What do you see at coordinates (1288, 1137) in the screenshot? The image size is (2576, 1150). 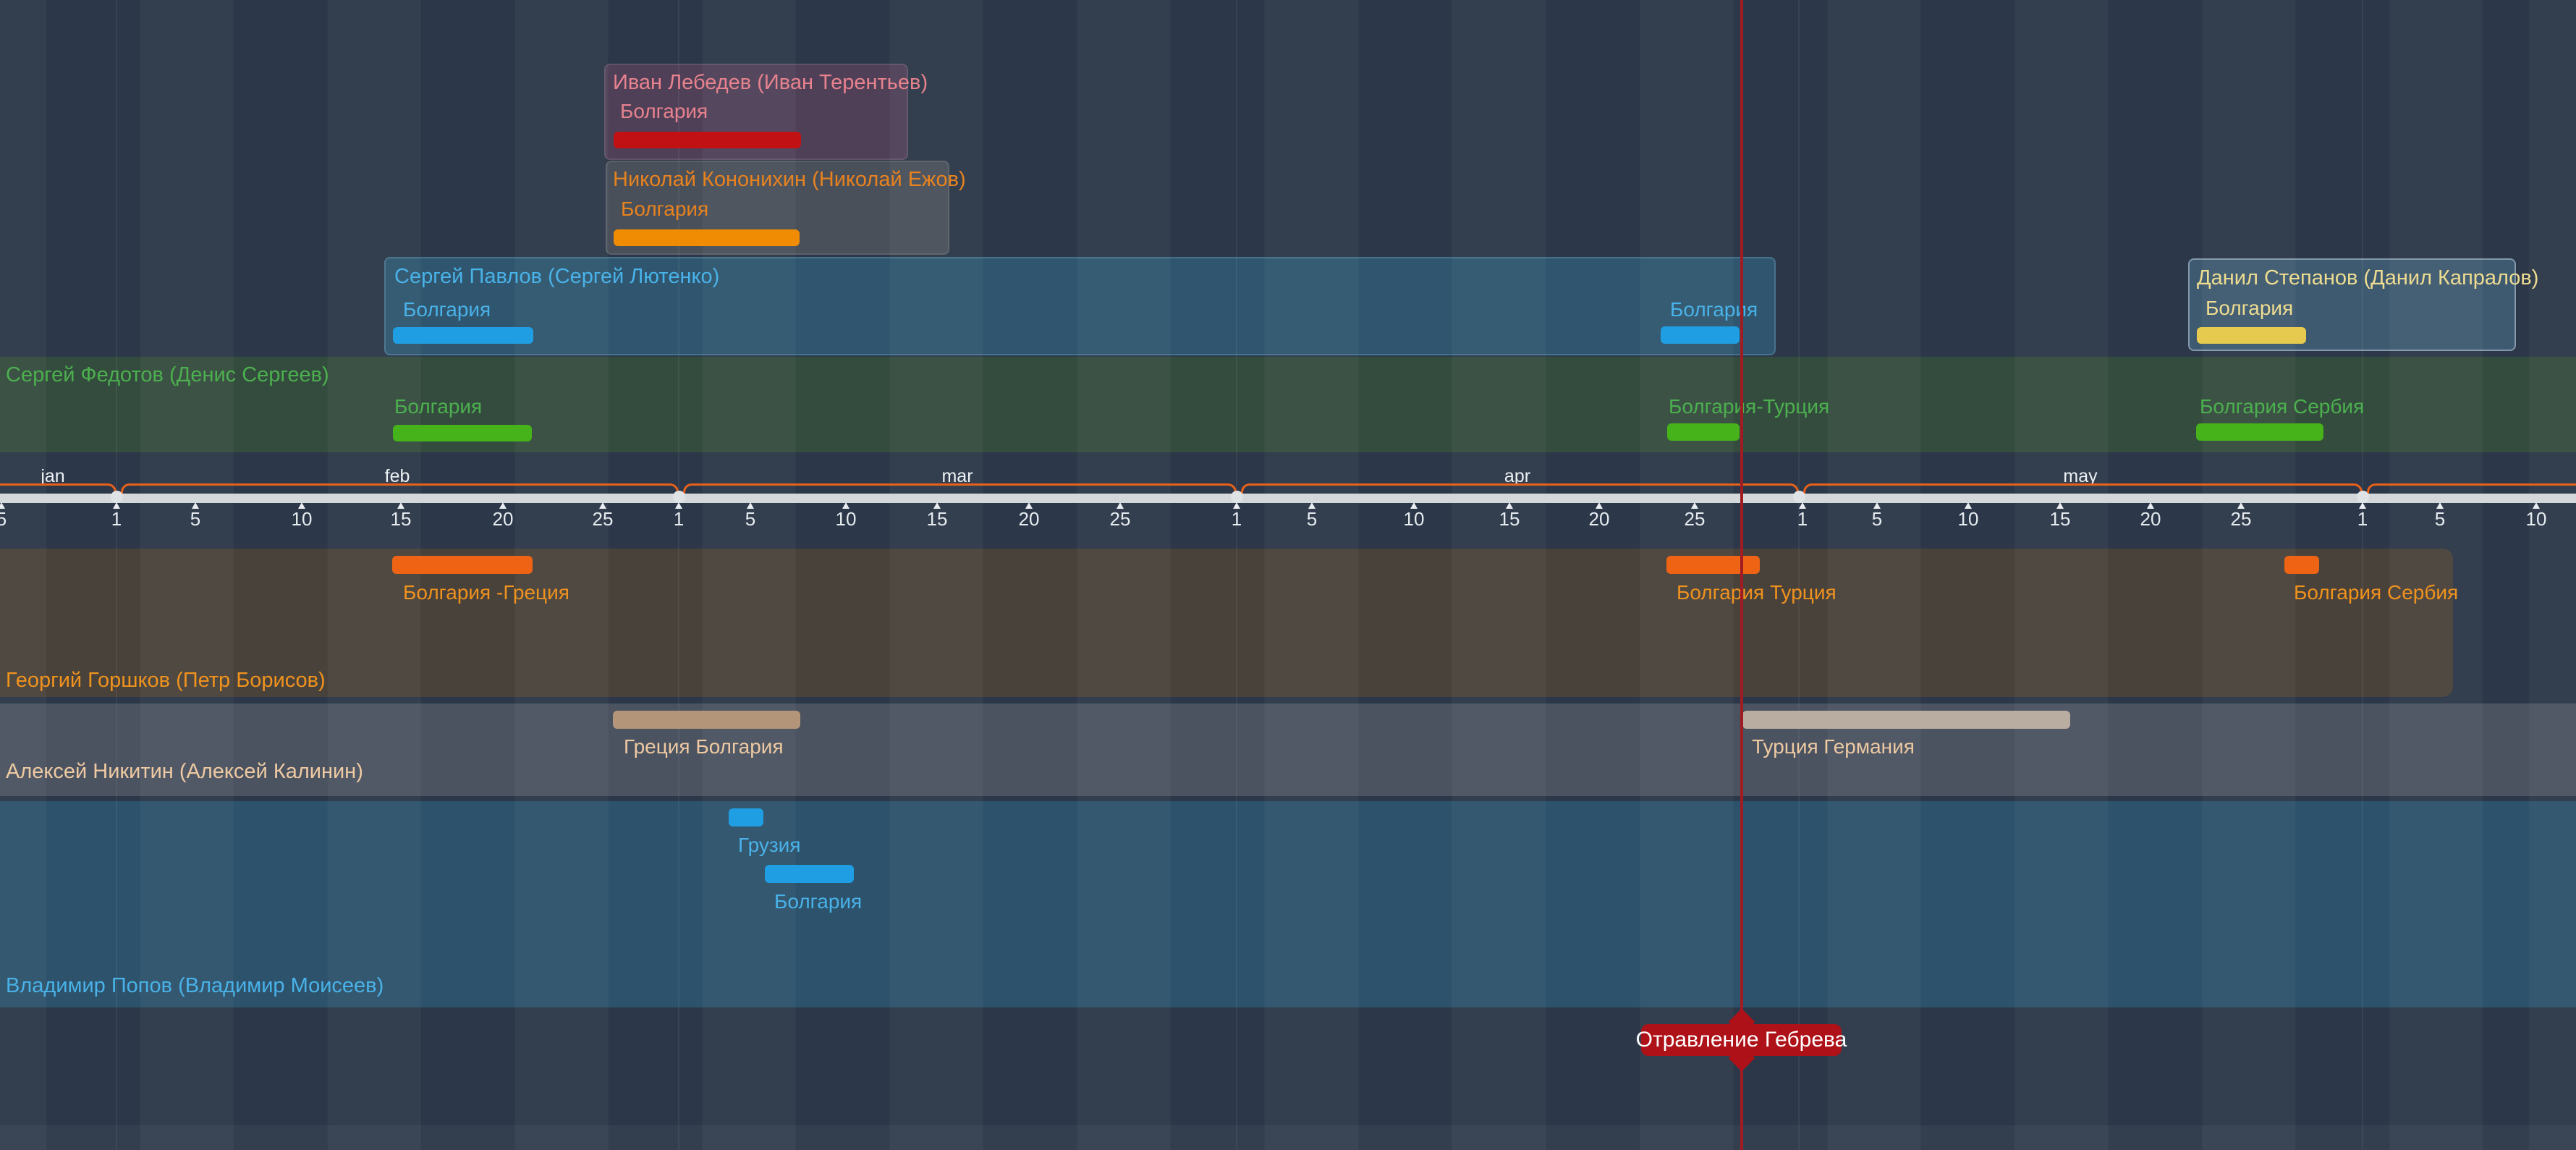 I see `bottom-strip` at bounding box center [1288, 1137].